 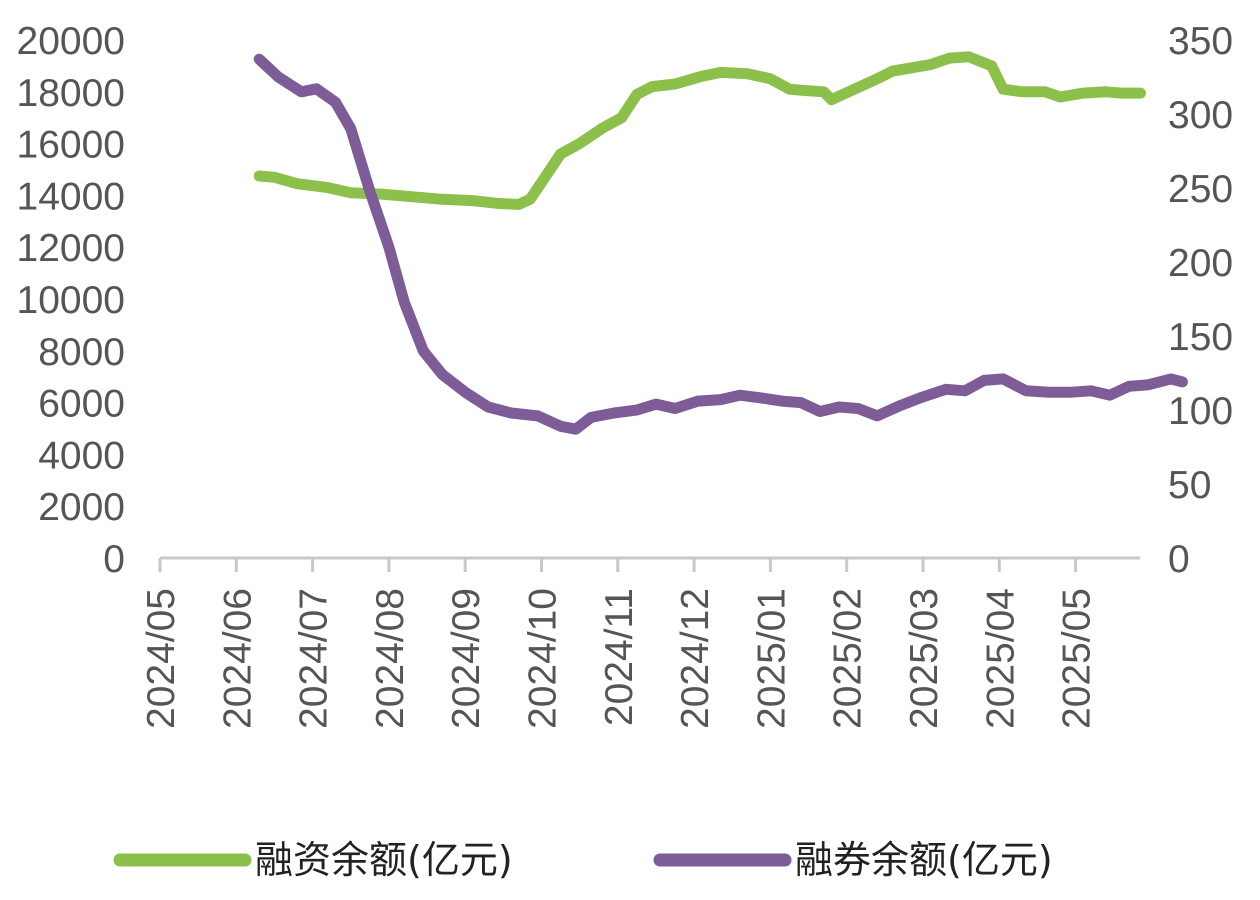 I want to click on x-axis-tick-label: 2024/11, so click(x=619, y=657).